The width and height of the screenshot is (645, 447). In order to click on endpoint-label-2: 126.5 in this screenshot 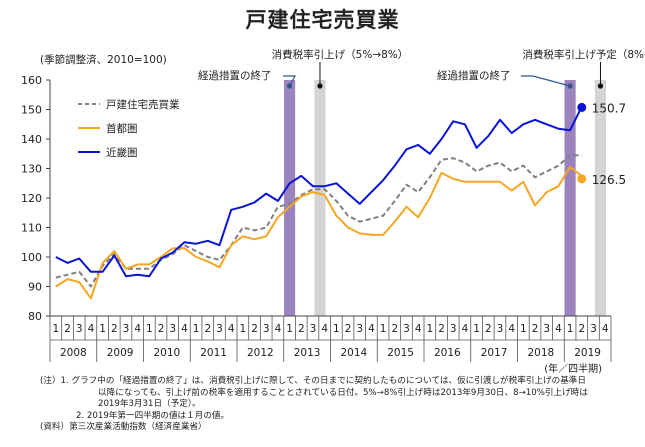, I will do `click(609, 180)`.